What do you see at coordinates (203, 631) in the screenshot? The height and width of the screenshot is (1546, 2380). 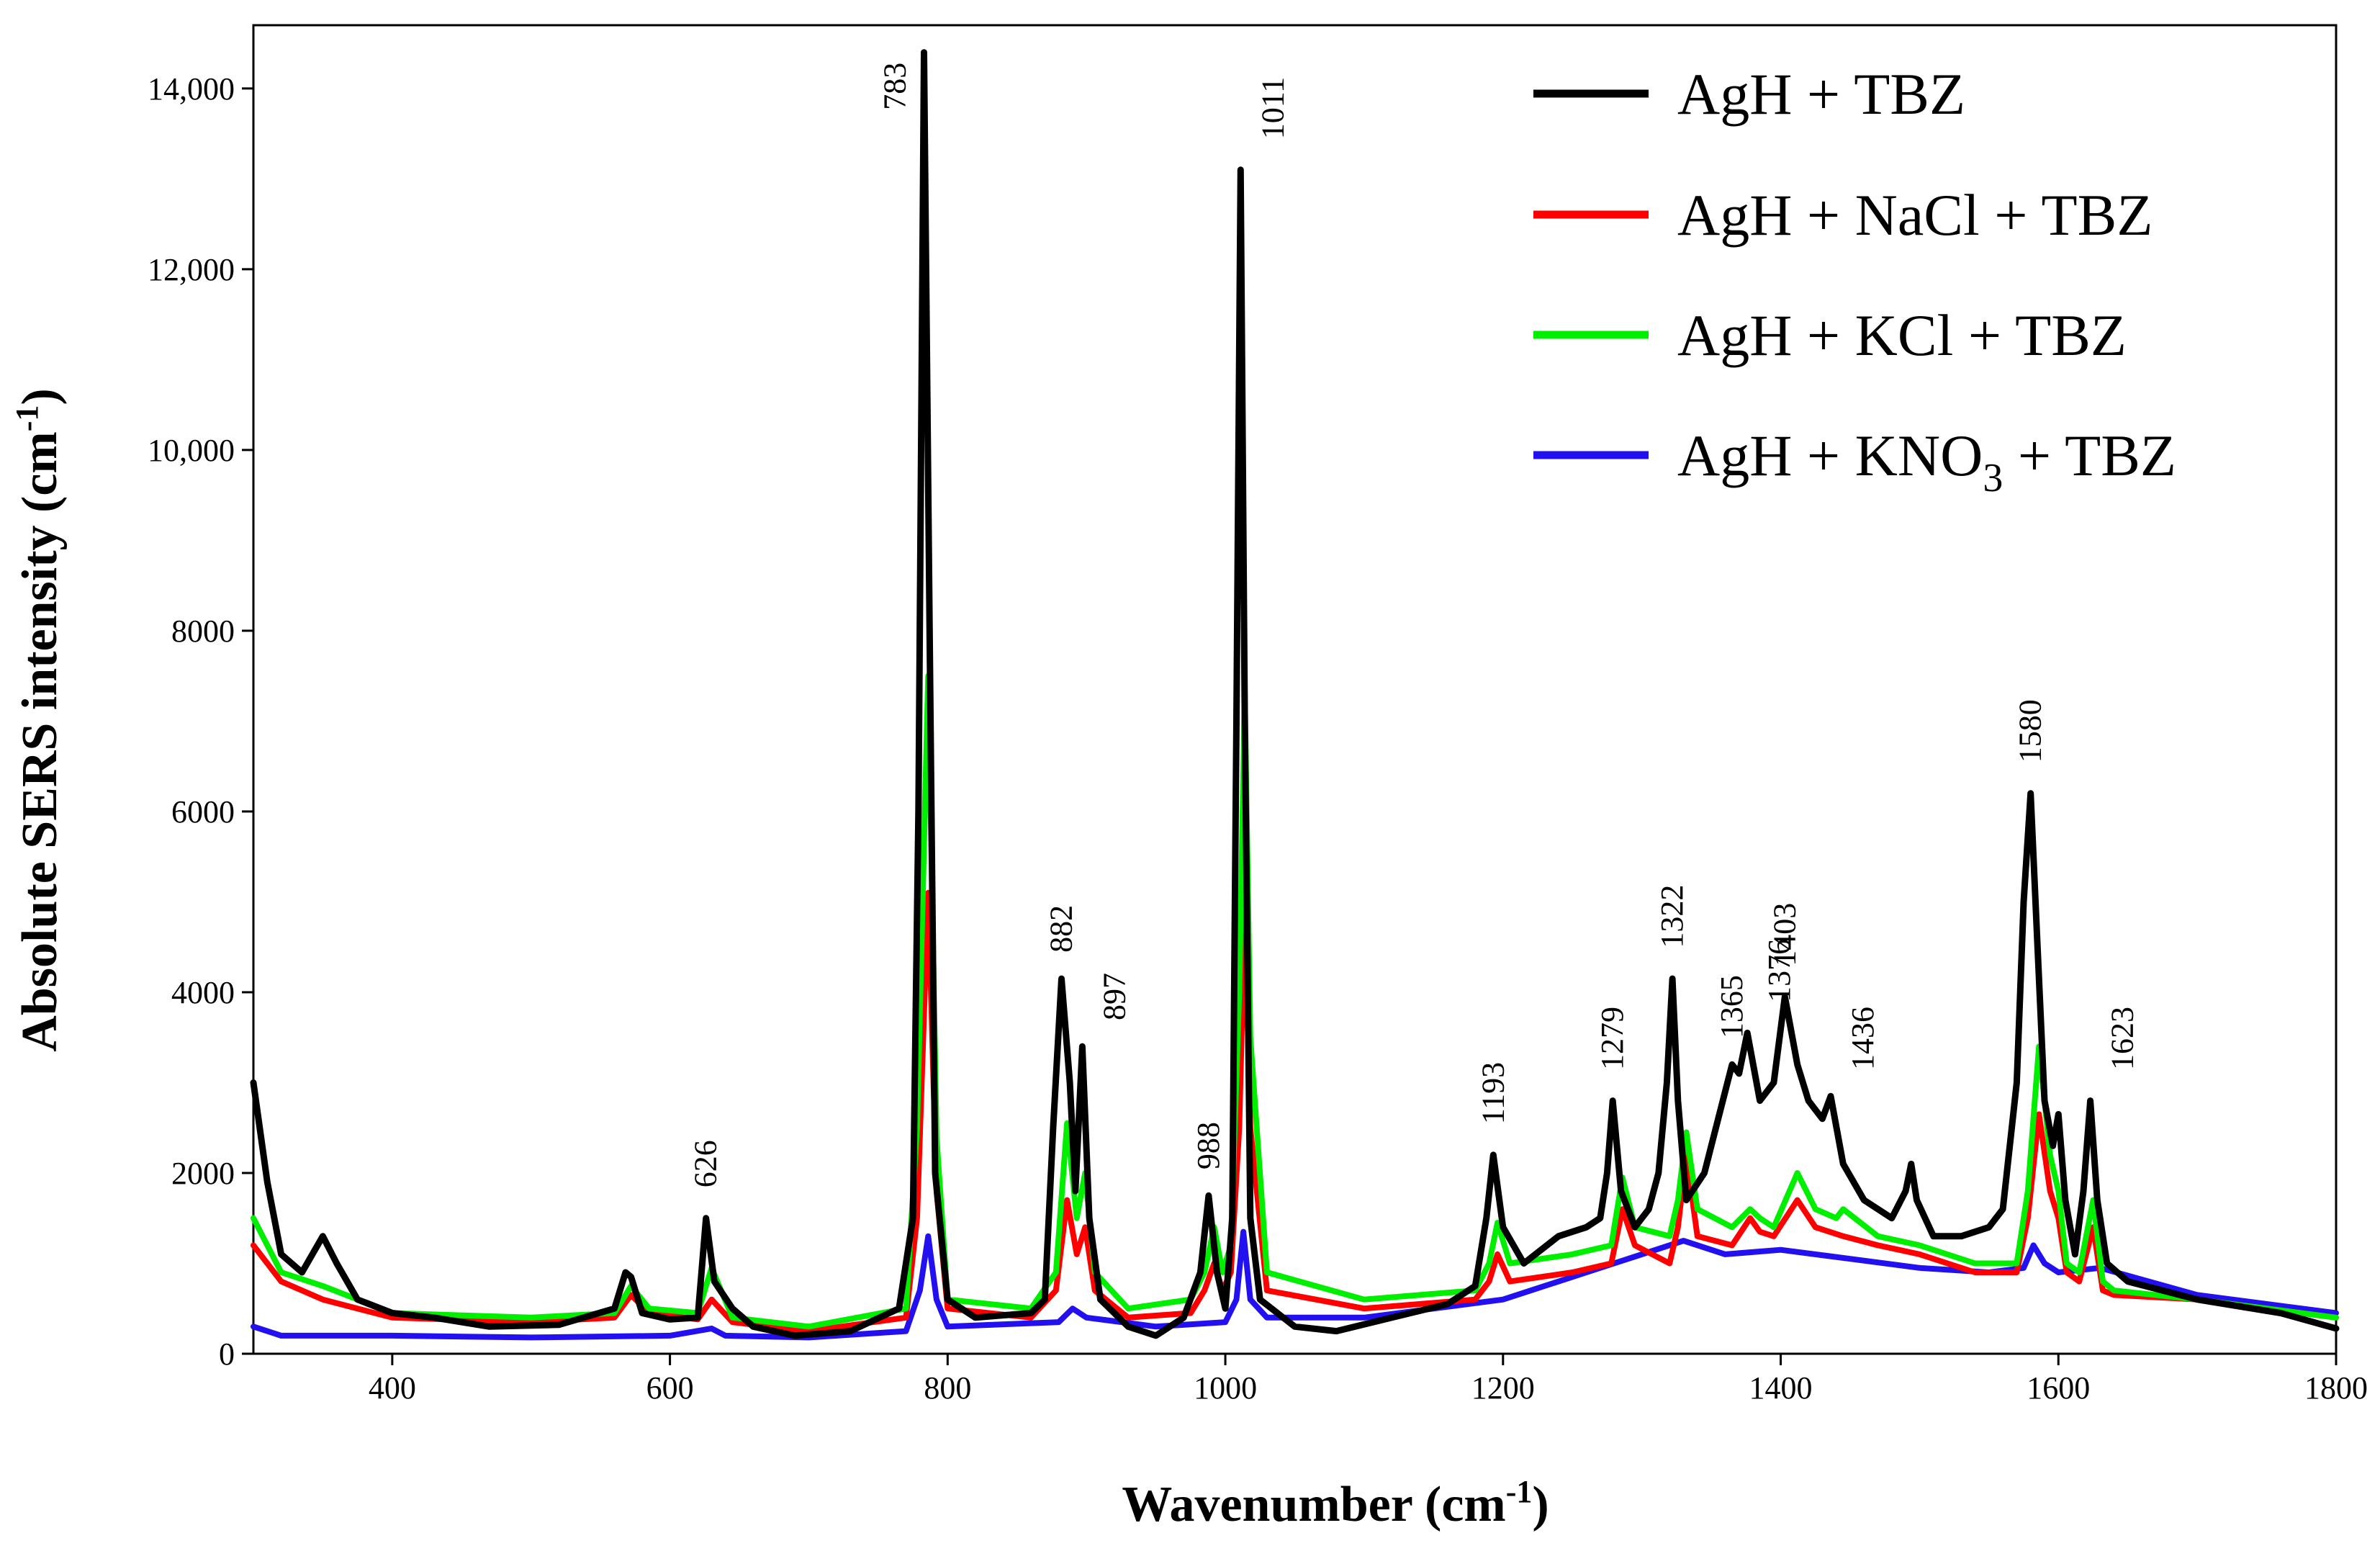 I see `y-tick-label: 8000` at bounding box center [203, 631].